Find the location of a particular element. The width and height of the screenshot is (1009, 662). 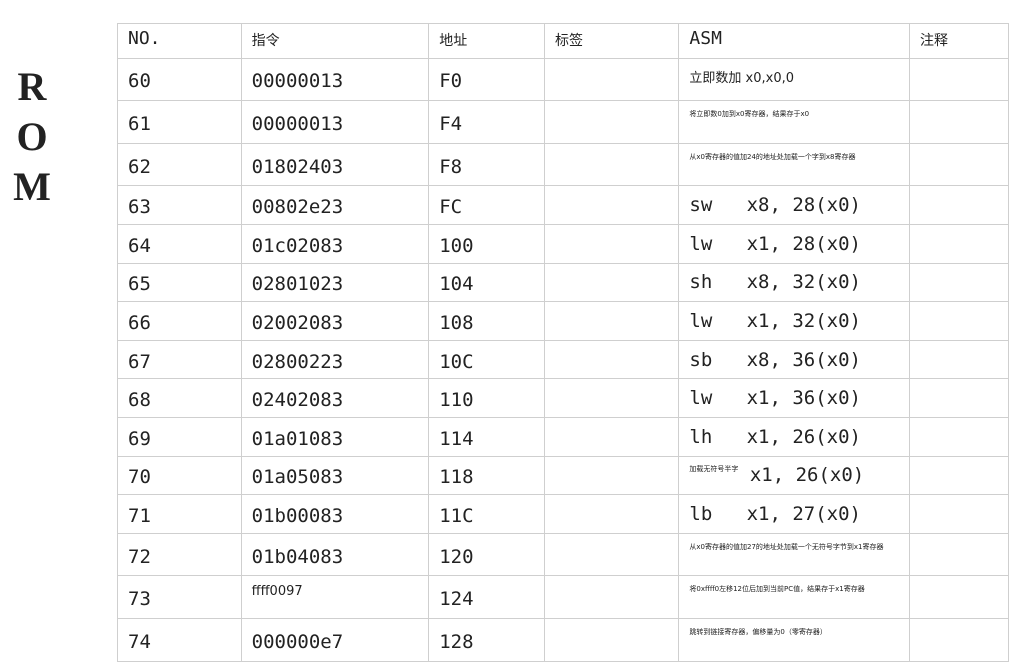

table-row: 62 01802403 F8 从x0寄存器的值加24的地址处加载一个字到x8寄存器 is located at coordinates (563, 164).